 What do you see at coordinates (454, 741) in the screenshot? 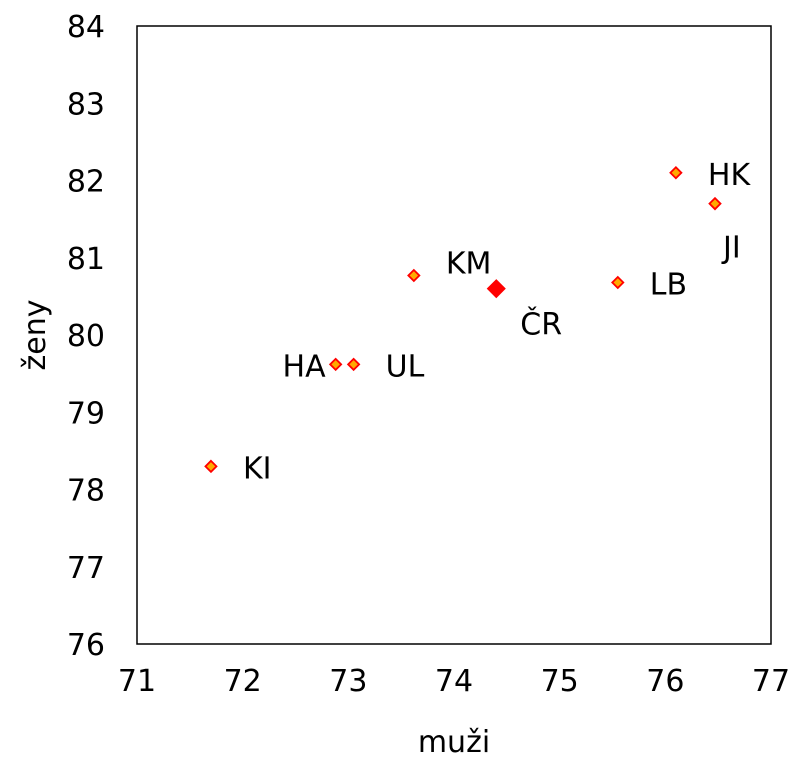
I see `x-axis-title: muži` at bounding box center [454, 741].